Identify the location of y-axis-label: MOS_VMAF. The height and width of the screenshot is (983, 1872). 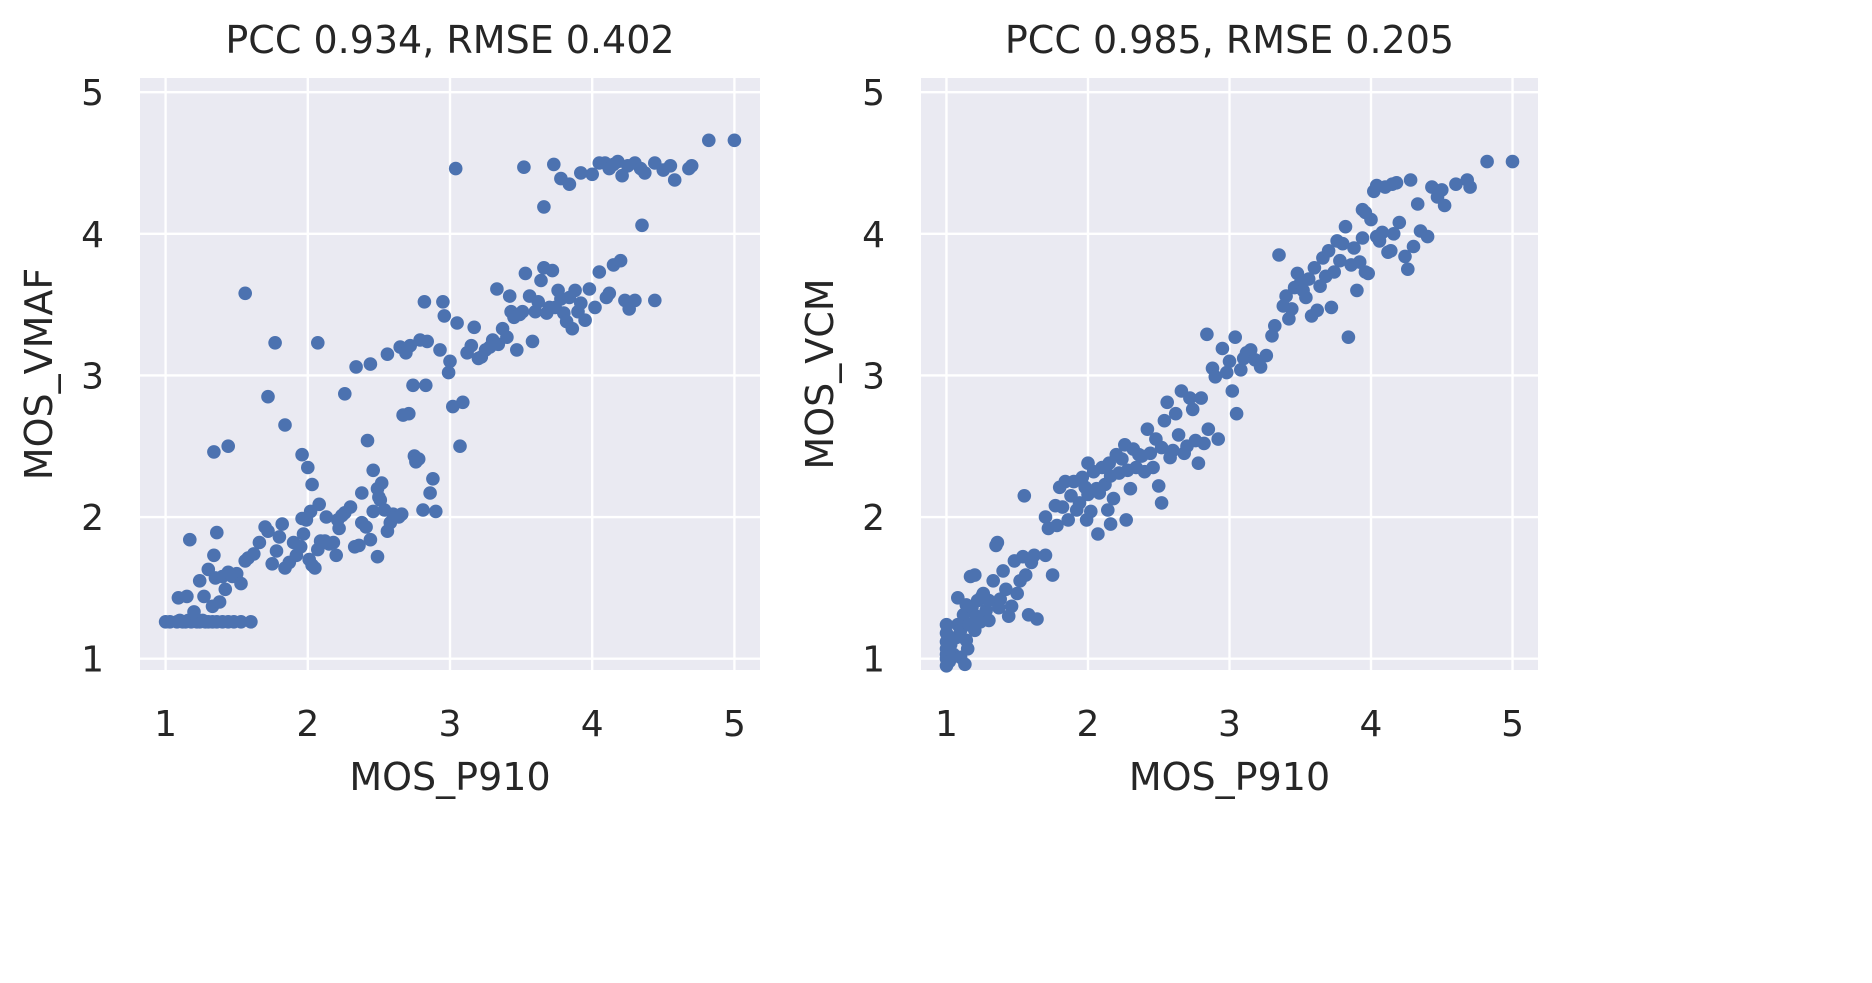
(39, 374).